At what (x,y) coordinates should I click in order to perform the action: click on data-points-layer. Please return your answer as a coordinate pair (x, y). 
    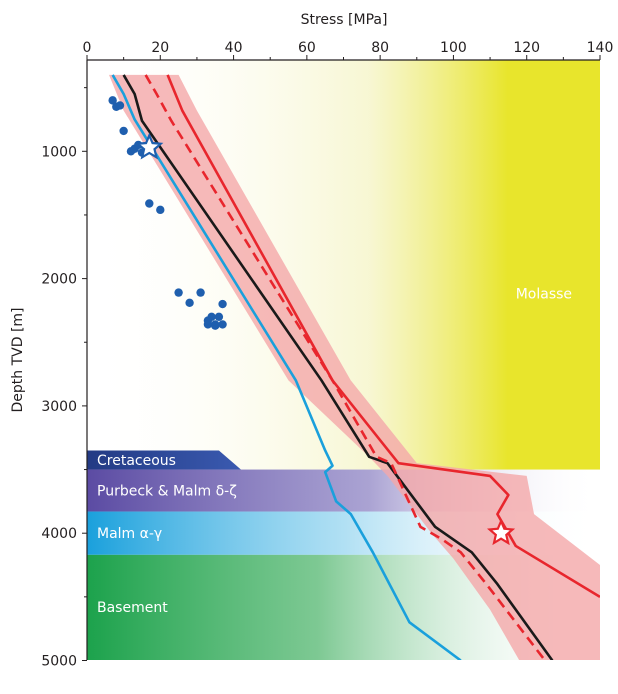
    Looking at the image, I should click on (167, 213).